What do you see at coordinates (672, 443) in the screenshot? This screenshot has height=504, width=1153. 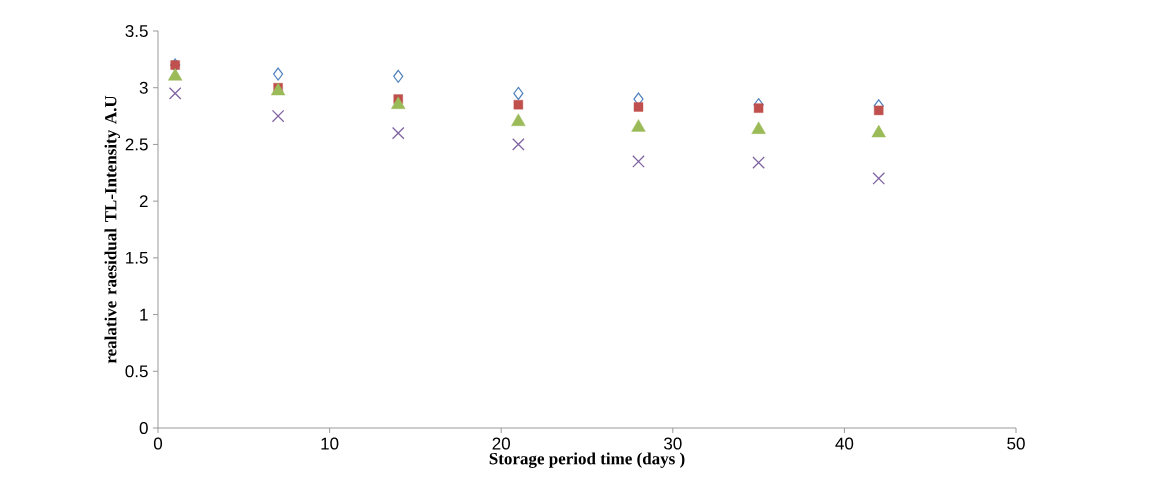 I see `x-tick-label: 30` at bounding box center [672, 443].